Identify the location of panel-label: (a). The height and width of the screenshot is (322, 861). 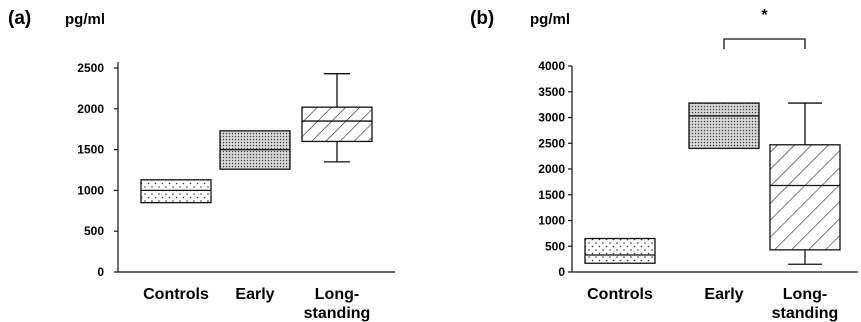
(19, 18).